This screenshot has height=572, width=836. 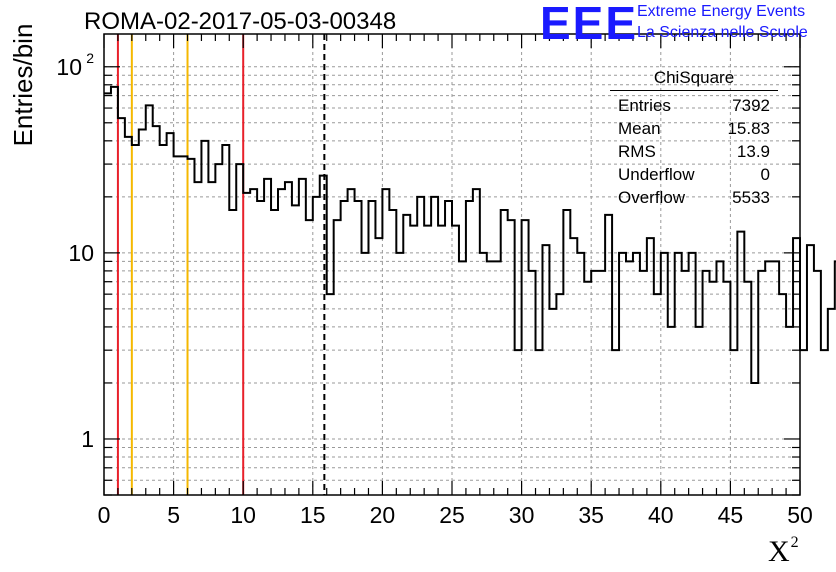 I want to click on stats-value: 5533, so click(x=751, y=197).